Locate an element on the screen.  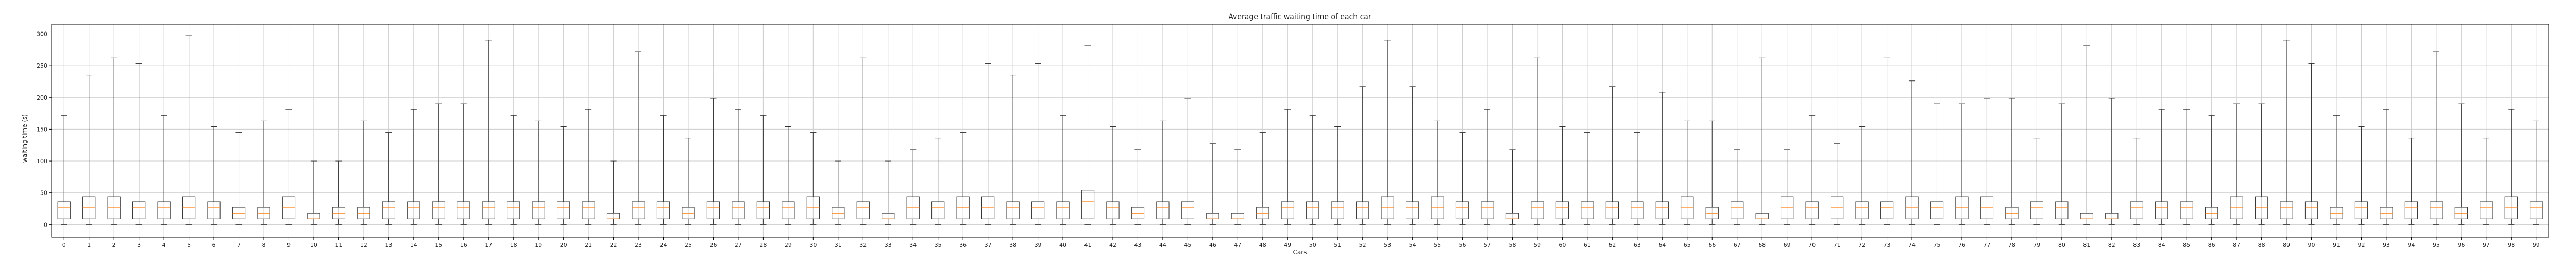
x-tick-label: 64 is located at coordinates (1662, 244).